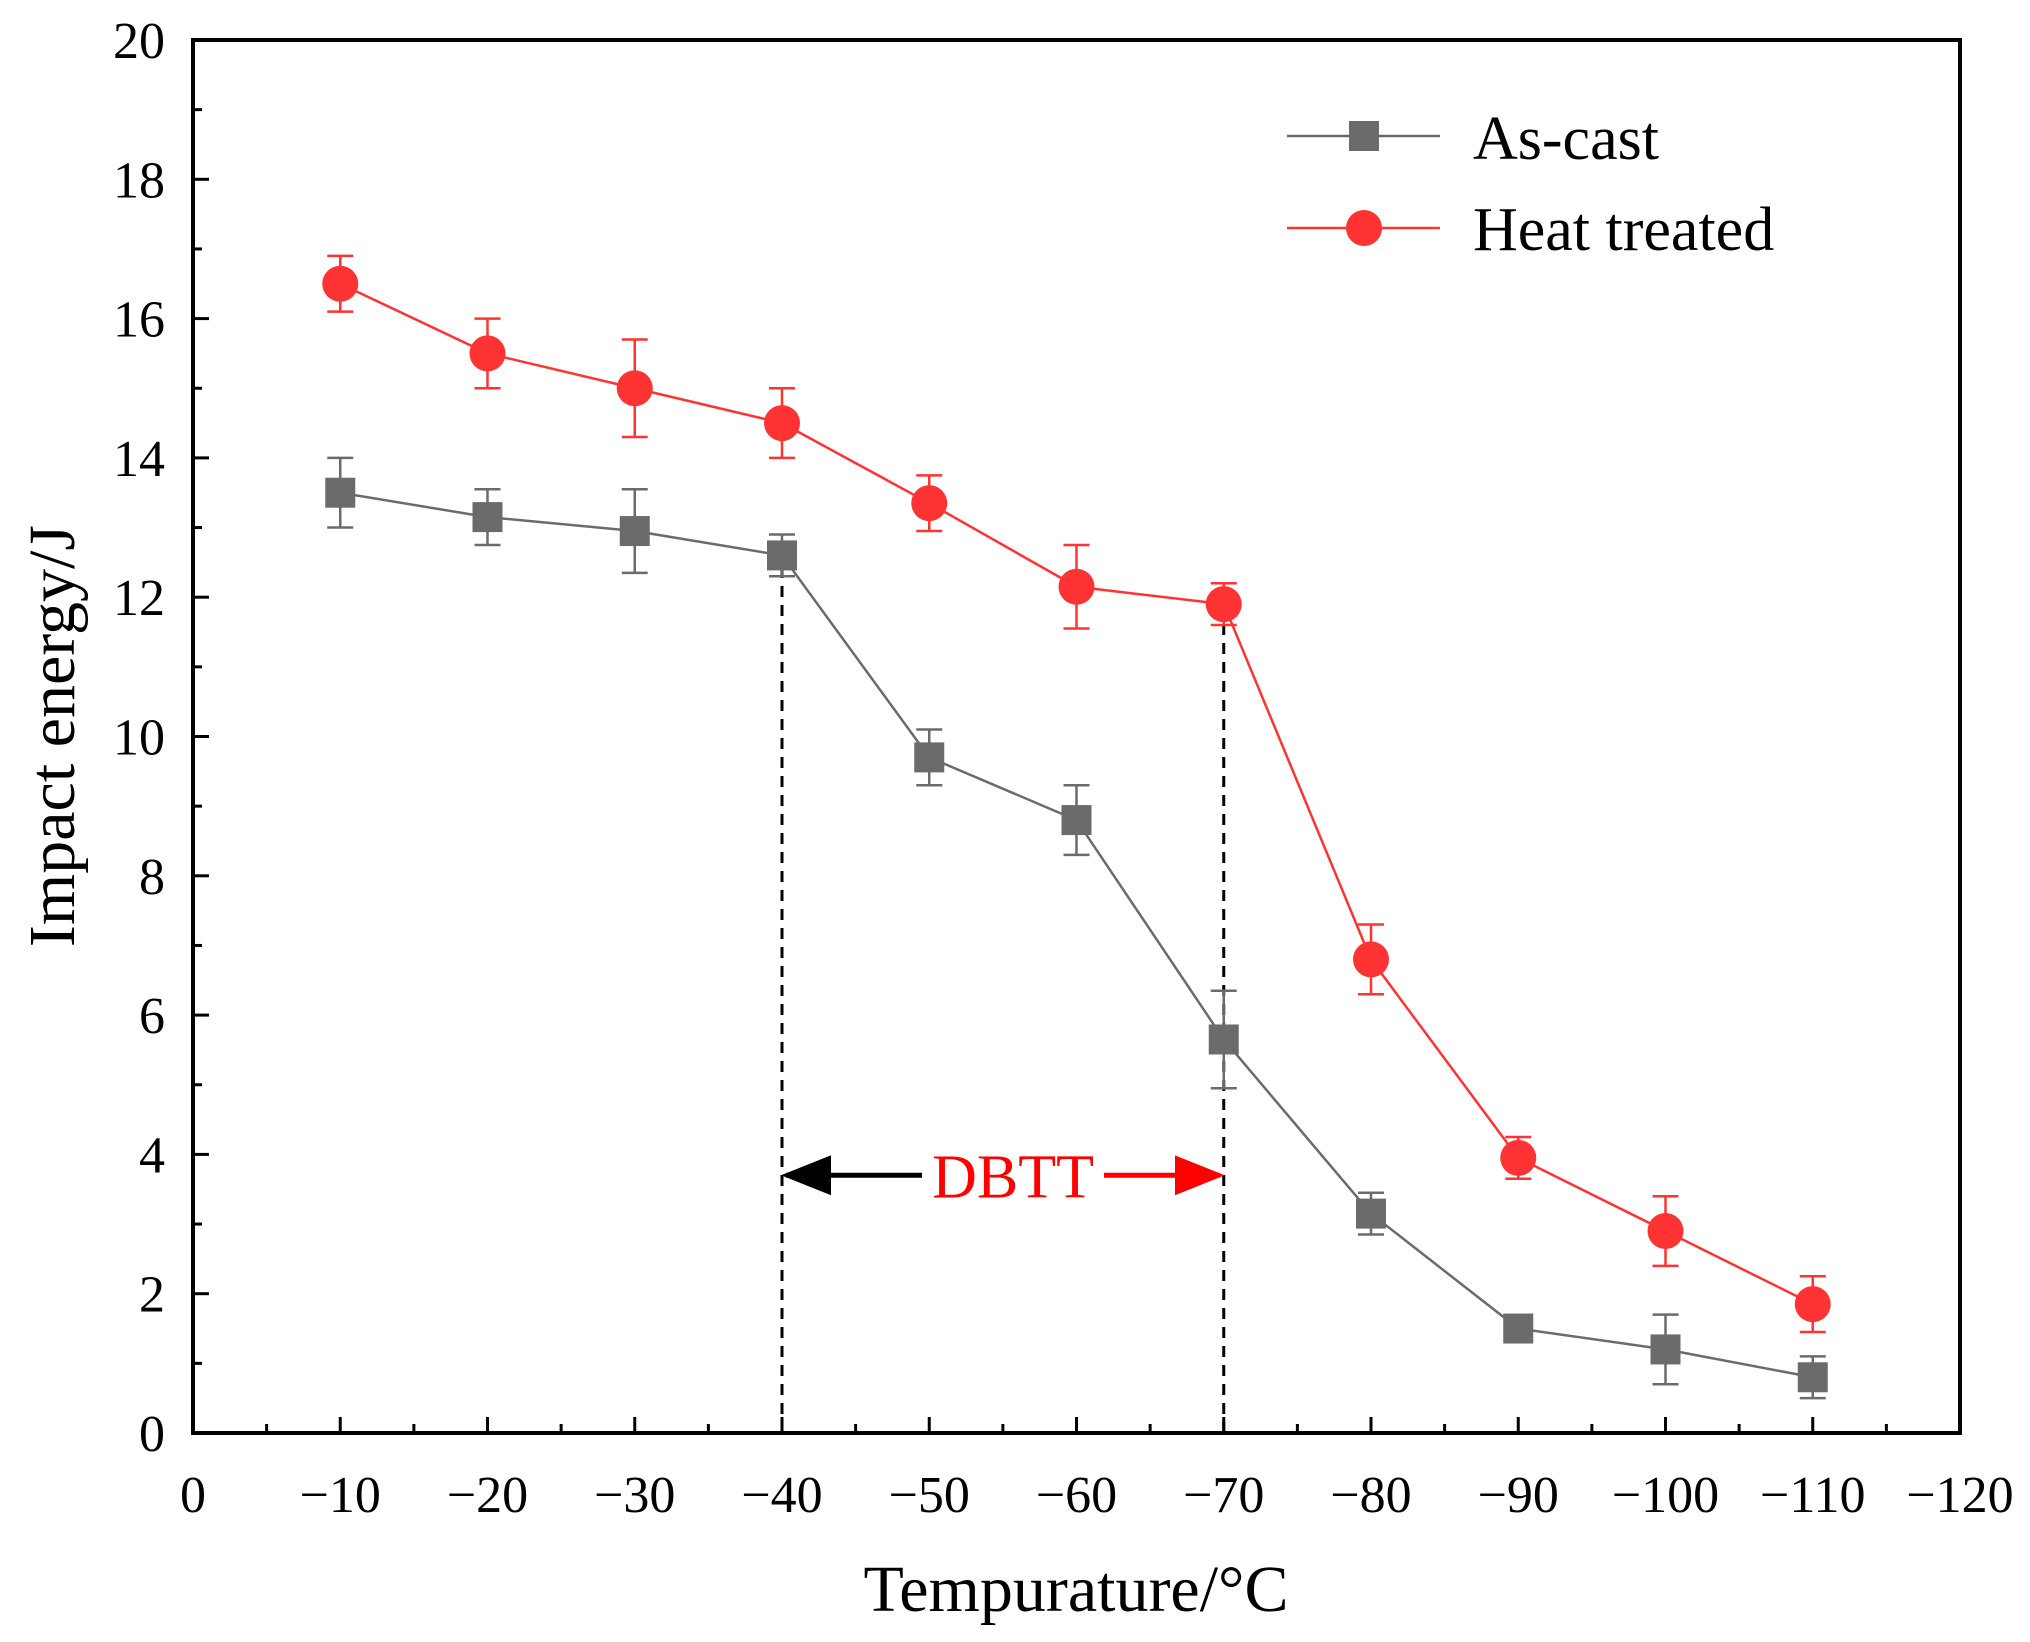 Image resolution: width=2030 pixels, height=1642 pixels. What do you see at coordinates (1364, 228) in the screenshot?
I see `legend-marker-heat-treated` at bounding box center [1364, 228].